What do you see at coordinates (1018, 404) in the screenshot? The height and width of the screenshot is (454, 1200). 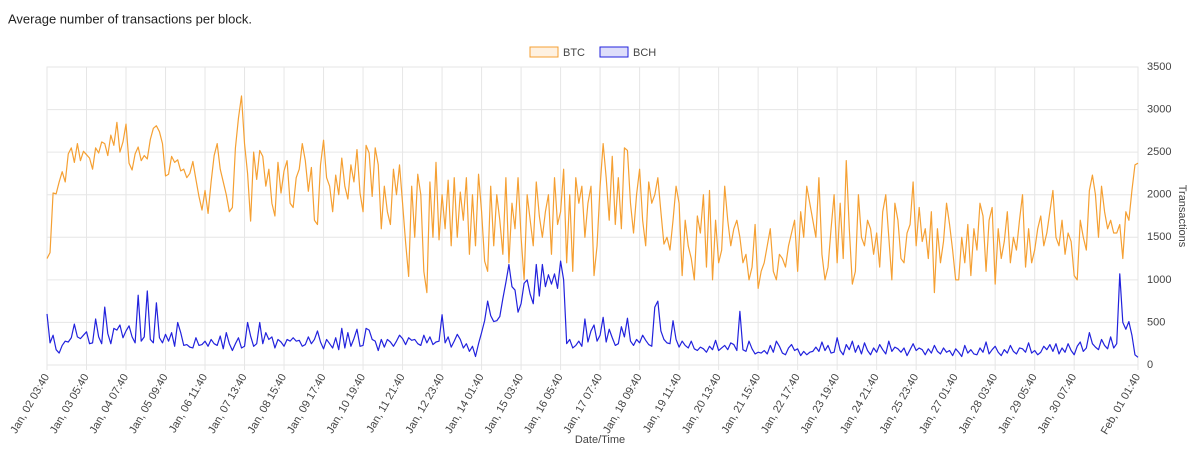 I see `x-tick-label: Jan, 29 05:40` at bounding box center [1018, 404].